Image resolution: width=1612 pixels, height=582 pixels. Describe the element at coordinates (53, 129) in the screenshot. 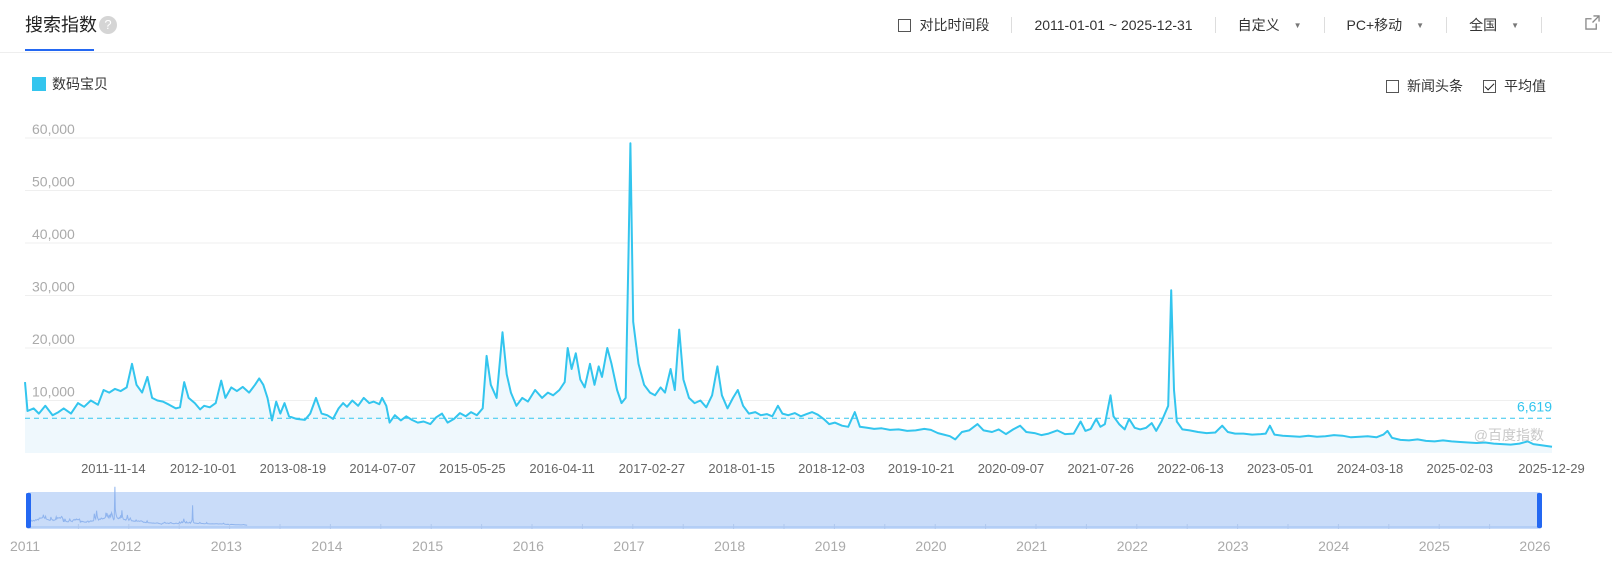

I see `y-tick-label: 60,000` at that location.